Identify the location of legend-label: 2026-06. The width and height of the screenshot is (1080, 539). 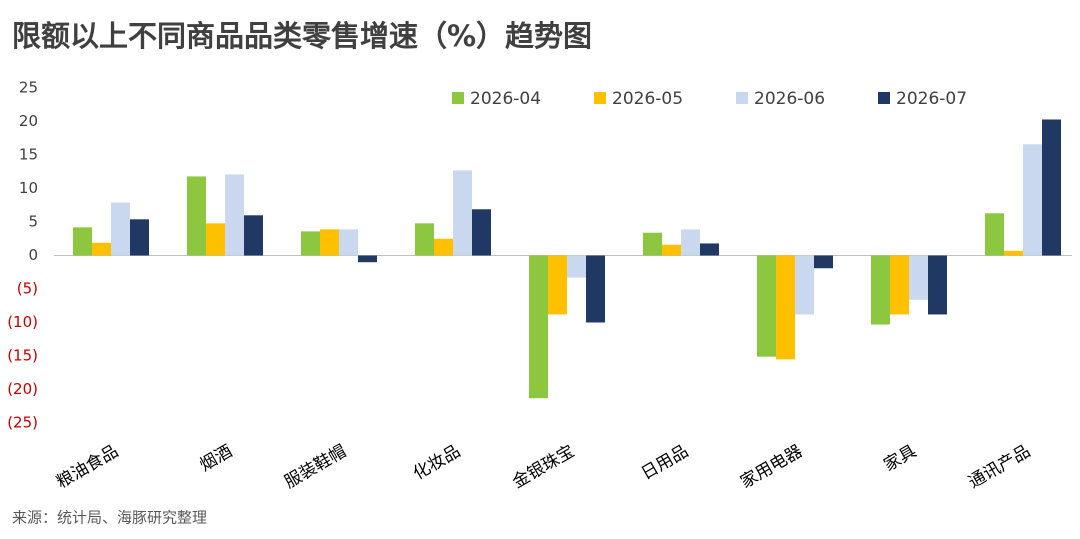
(789, 99).